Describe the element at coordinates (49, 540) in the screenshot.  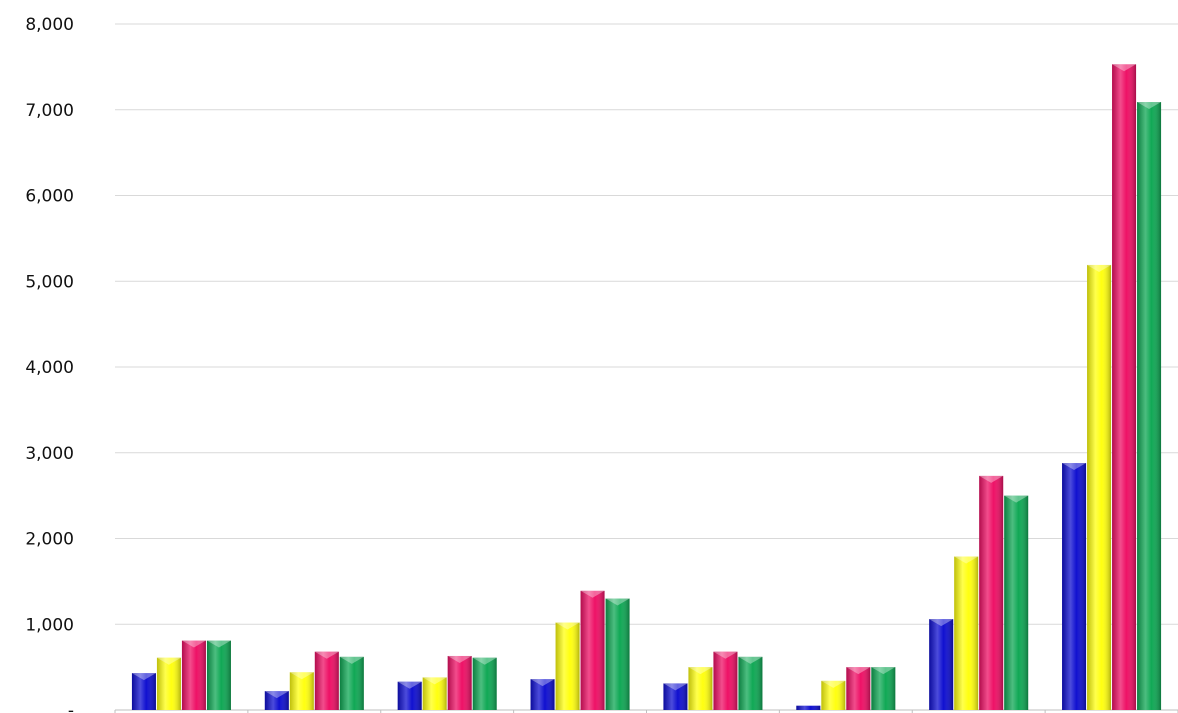
I see `y-tick-label: 2,000` at that location.